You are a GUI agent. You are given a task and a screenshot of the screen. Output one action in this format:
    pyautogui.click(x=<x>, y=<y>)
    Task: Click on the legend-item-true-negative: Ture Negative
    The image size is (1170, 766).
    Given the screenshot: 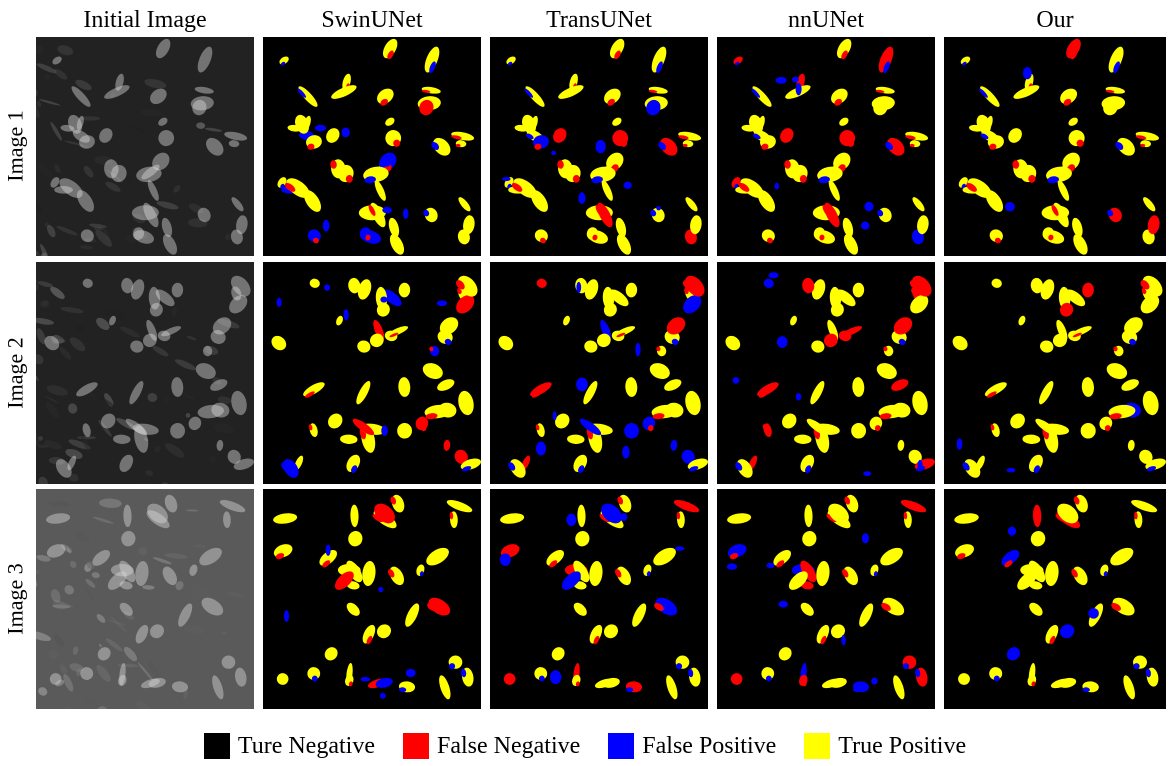 What is the action you would take?
    pyautogui.click(x=289, y=746)
    